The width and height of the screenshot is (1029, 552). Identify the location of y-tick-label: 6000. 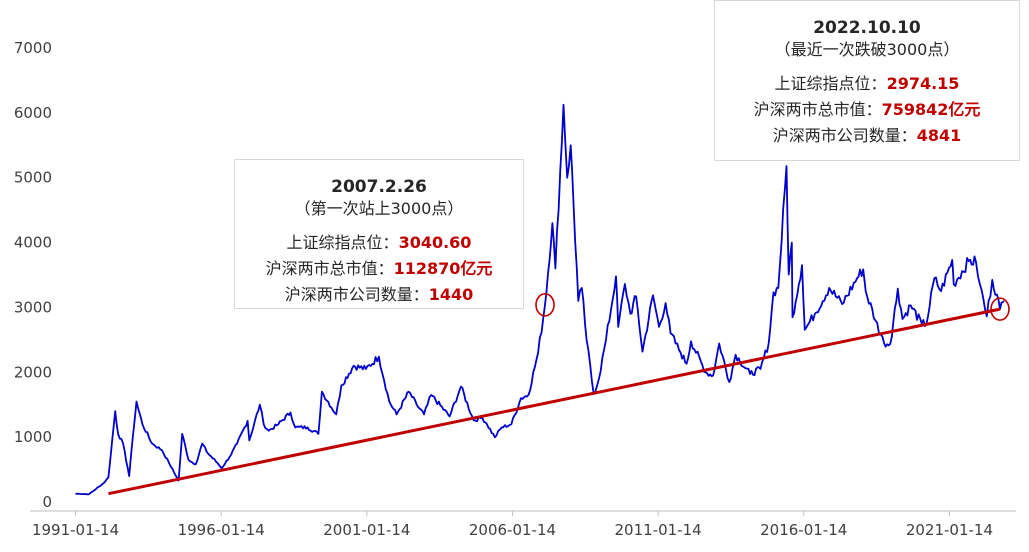
(33, 113).